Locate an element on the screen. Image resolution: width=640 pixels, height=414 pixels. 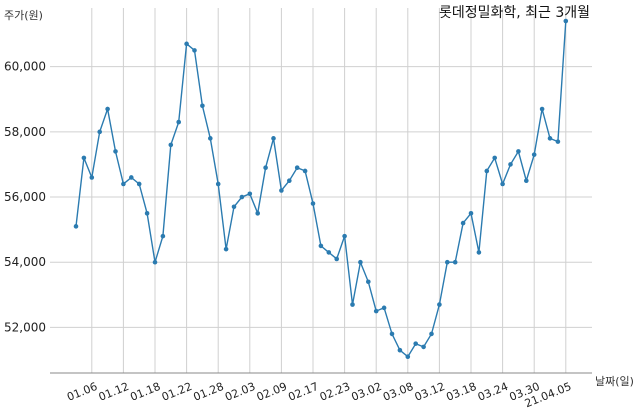
x-tick-label: 01.28 is located at coordinates (209, 392).